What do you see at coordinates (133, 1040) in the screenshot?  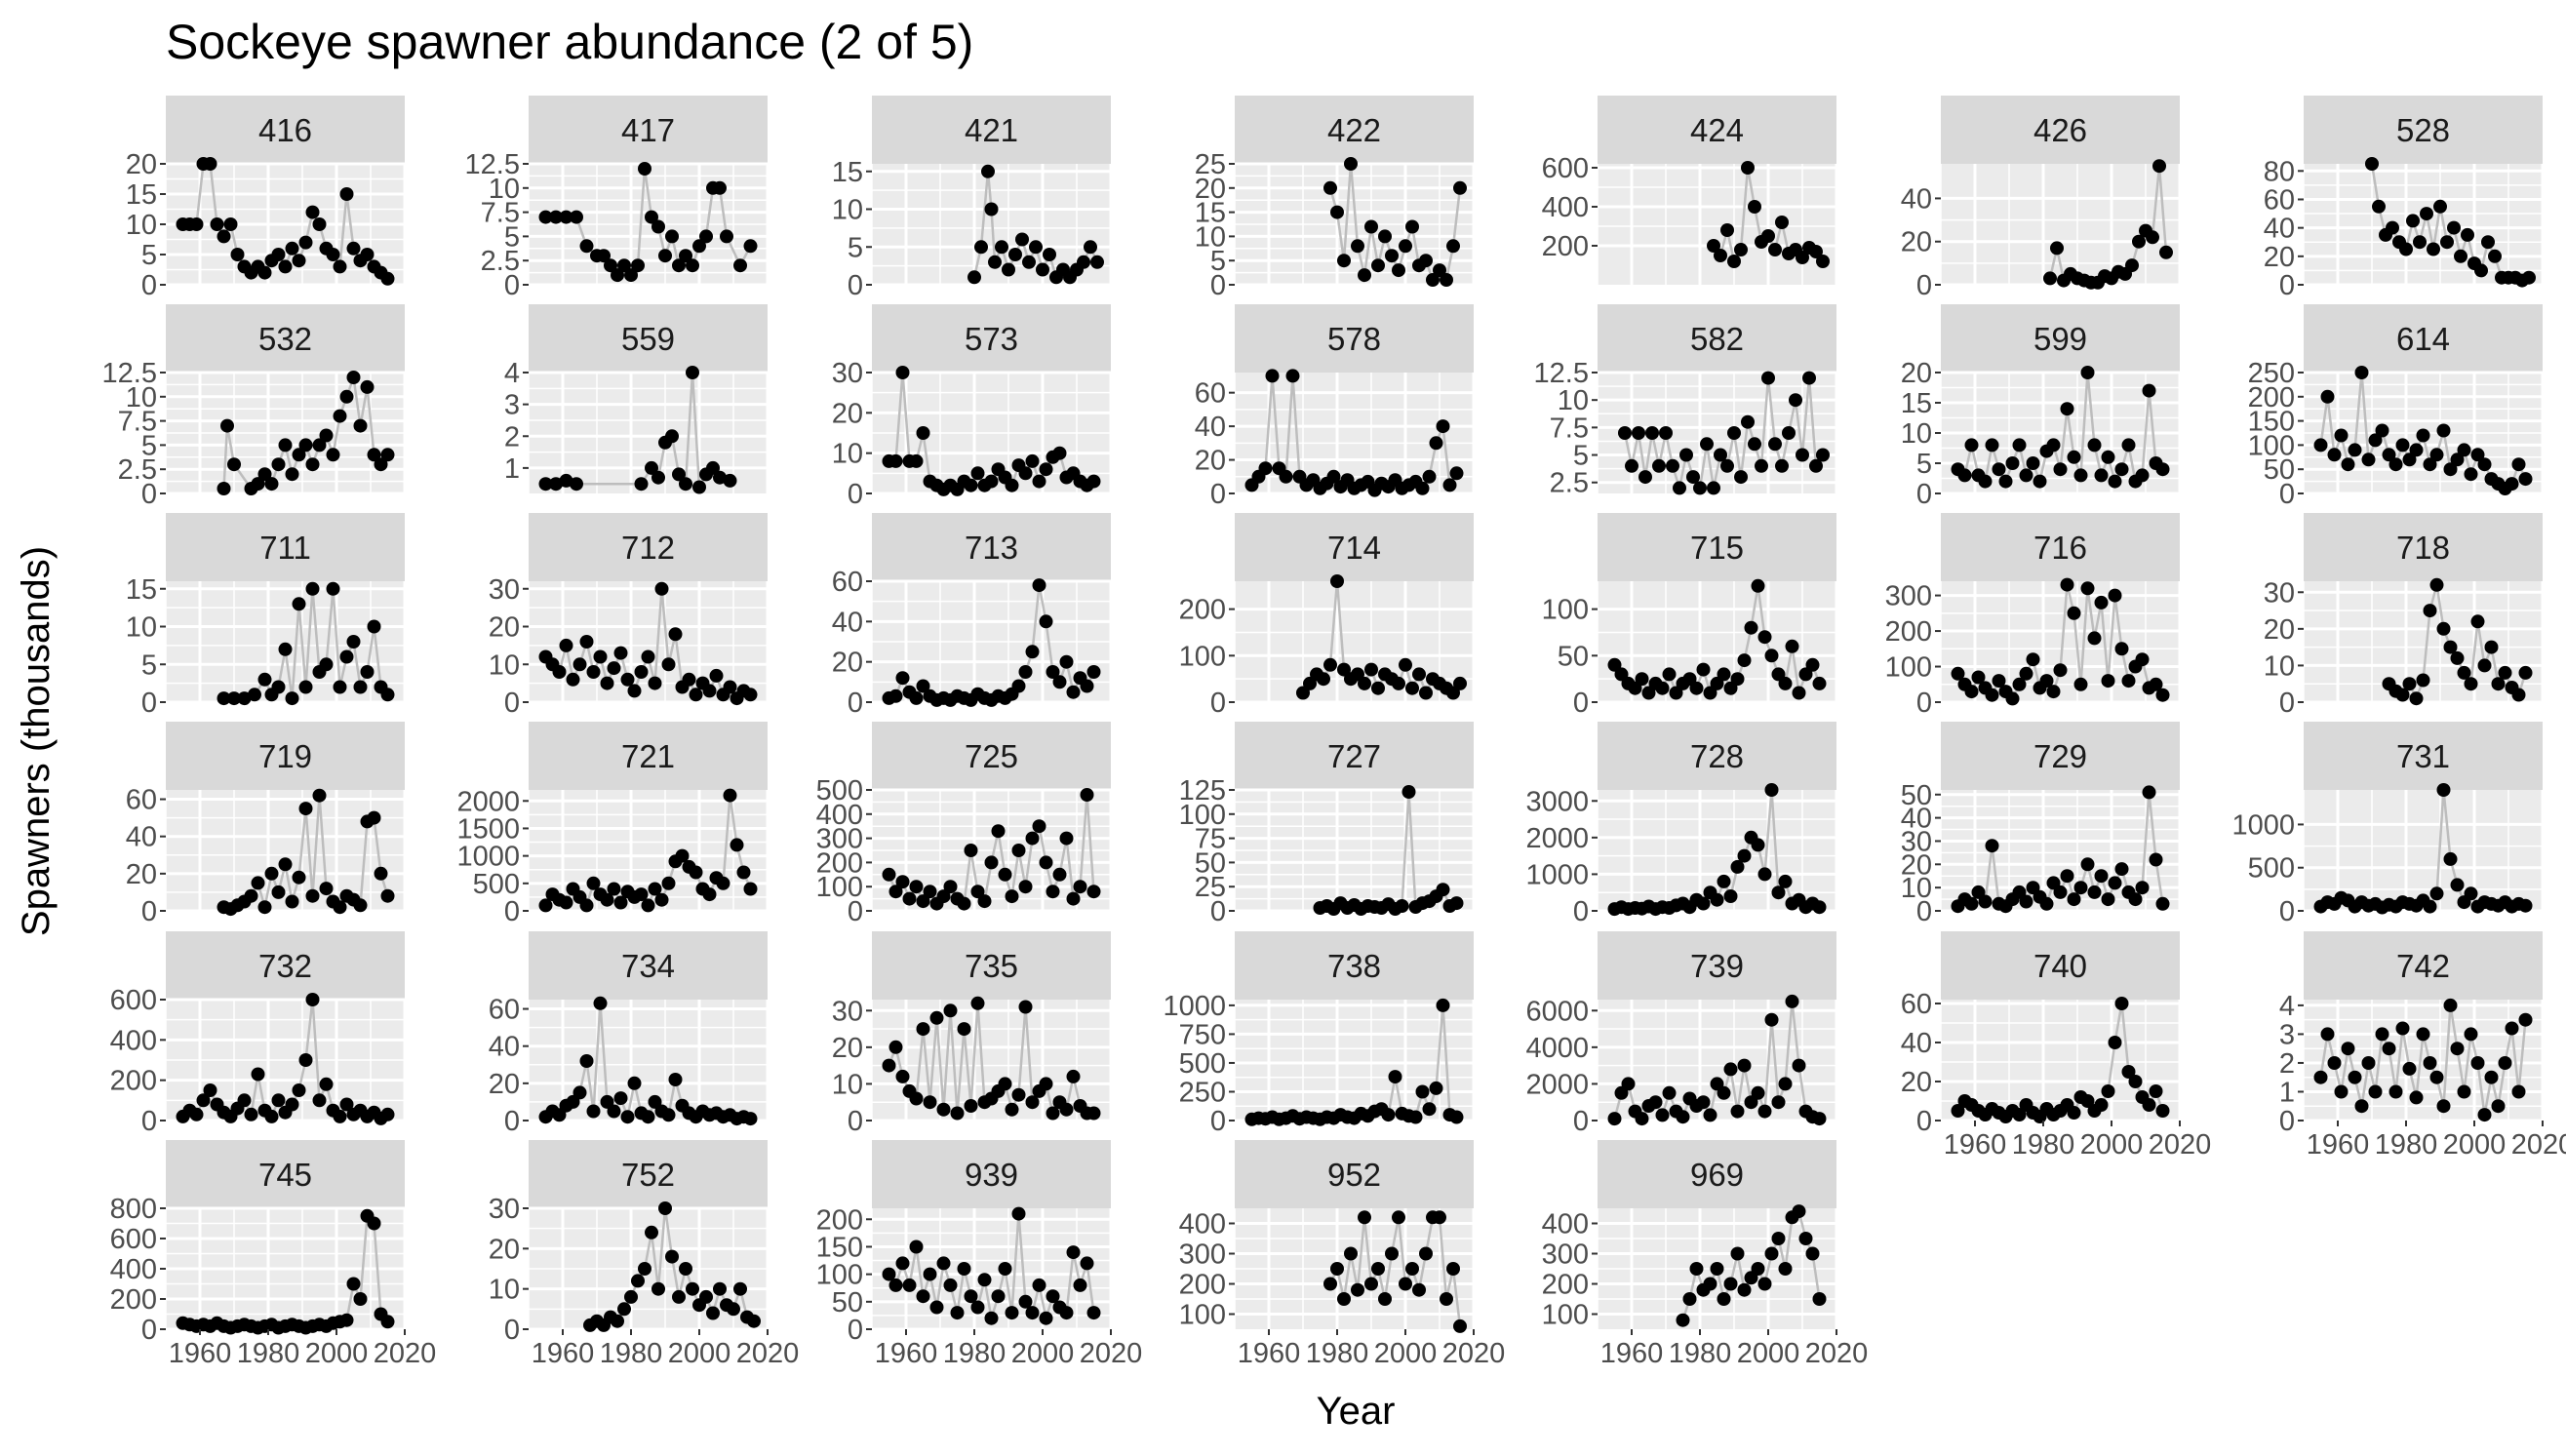 I see `y-tick-label: 400` at bounding box center [133, 1040].